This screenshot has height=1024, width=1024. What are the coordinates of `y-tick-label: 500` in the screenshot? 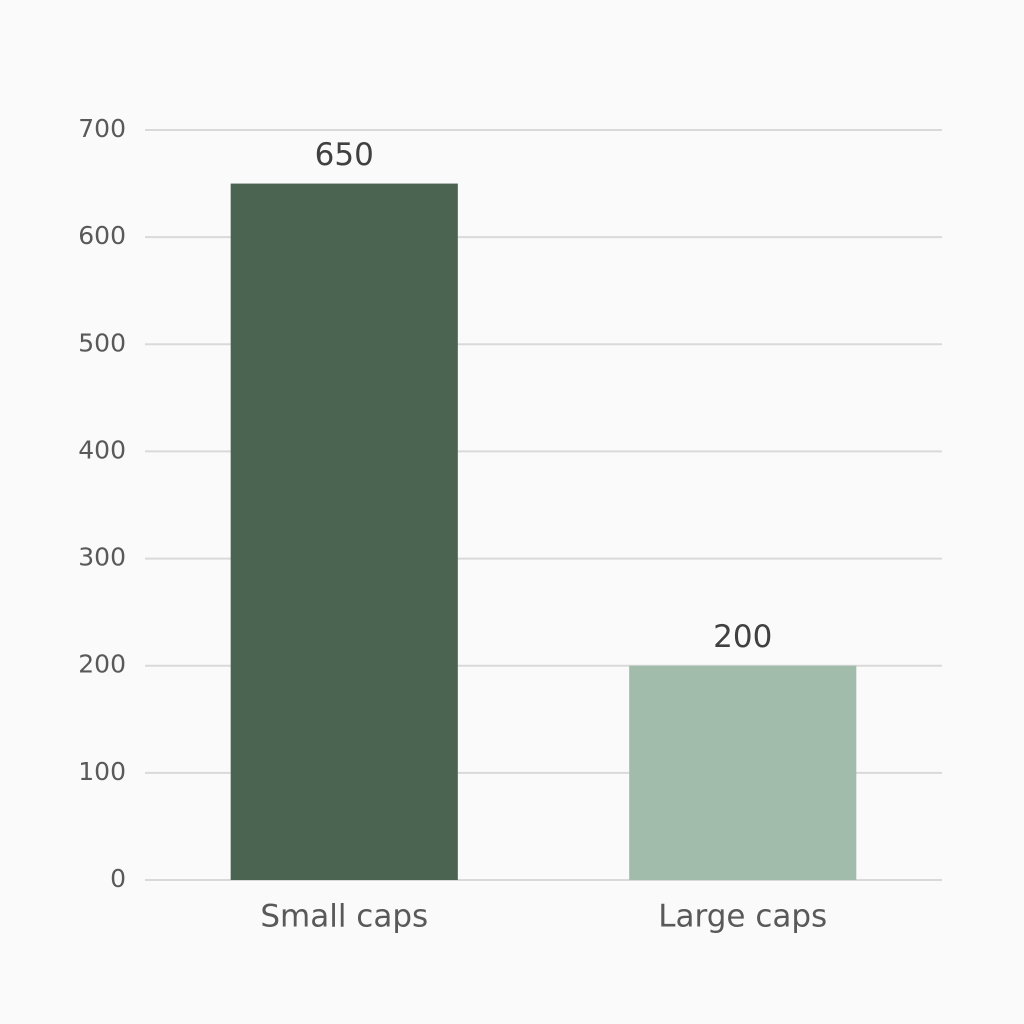 It's located at (102, 342).